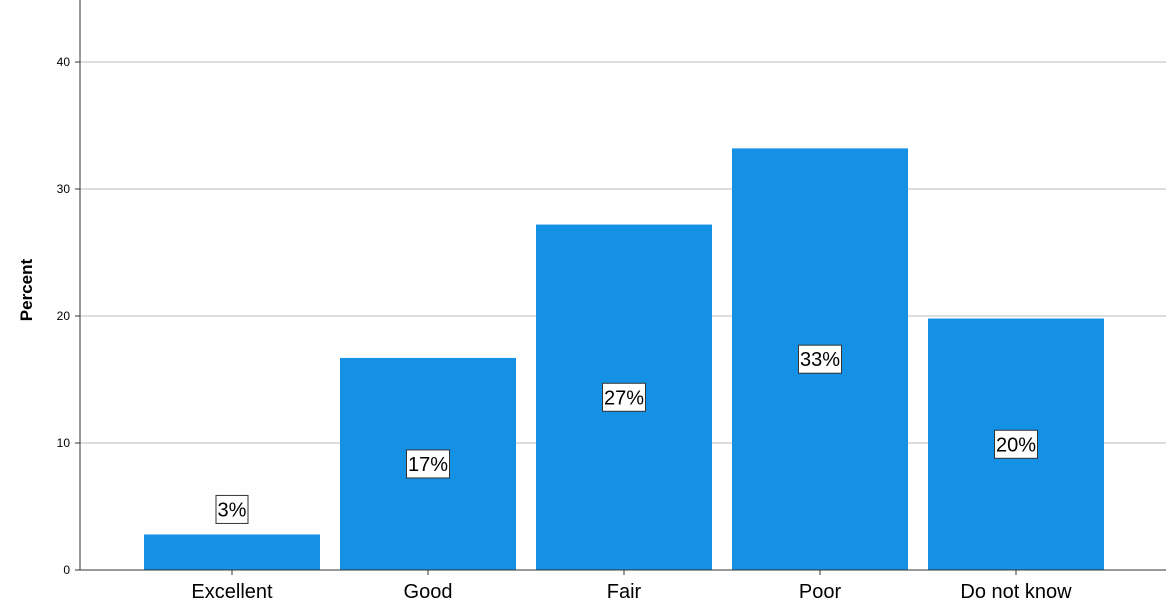  I want to click on data-label-box: 3%, so click(232, 509).